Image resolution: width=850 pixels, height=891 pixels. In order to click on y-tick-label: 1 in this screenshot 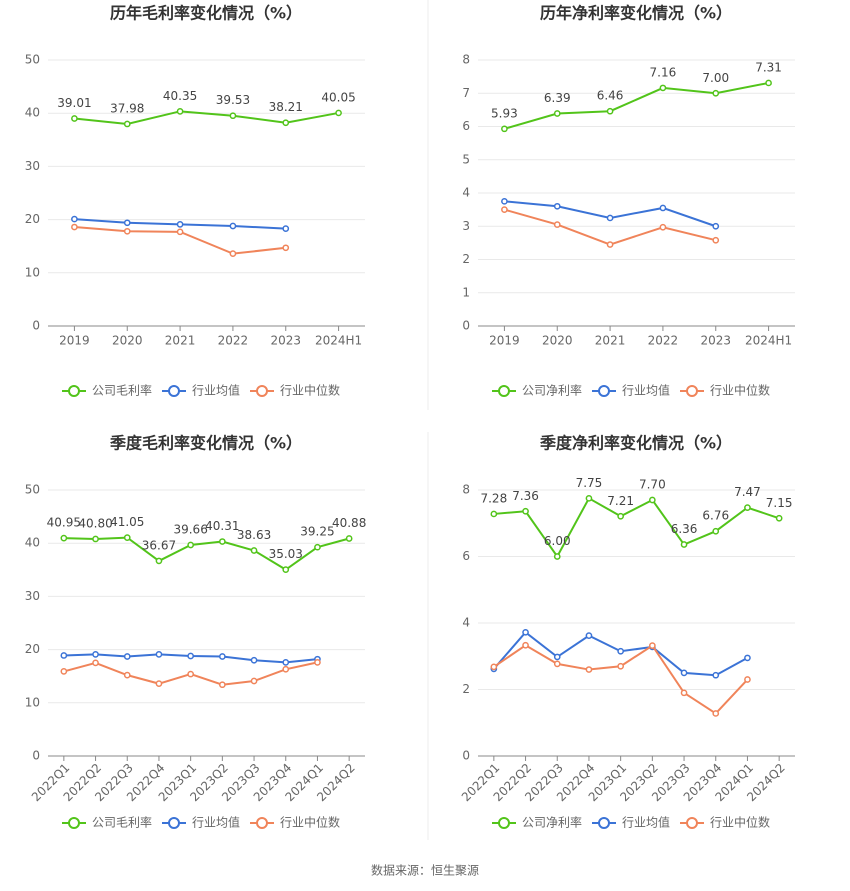, I will do `click(466, 292)`.